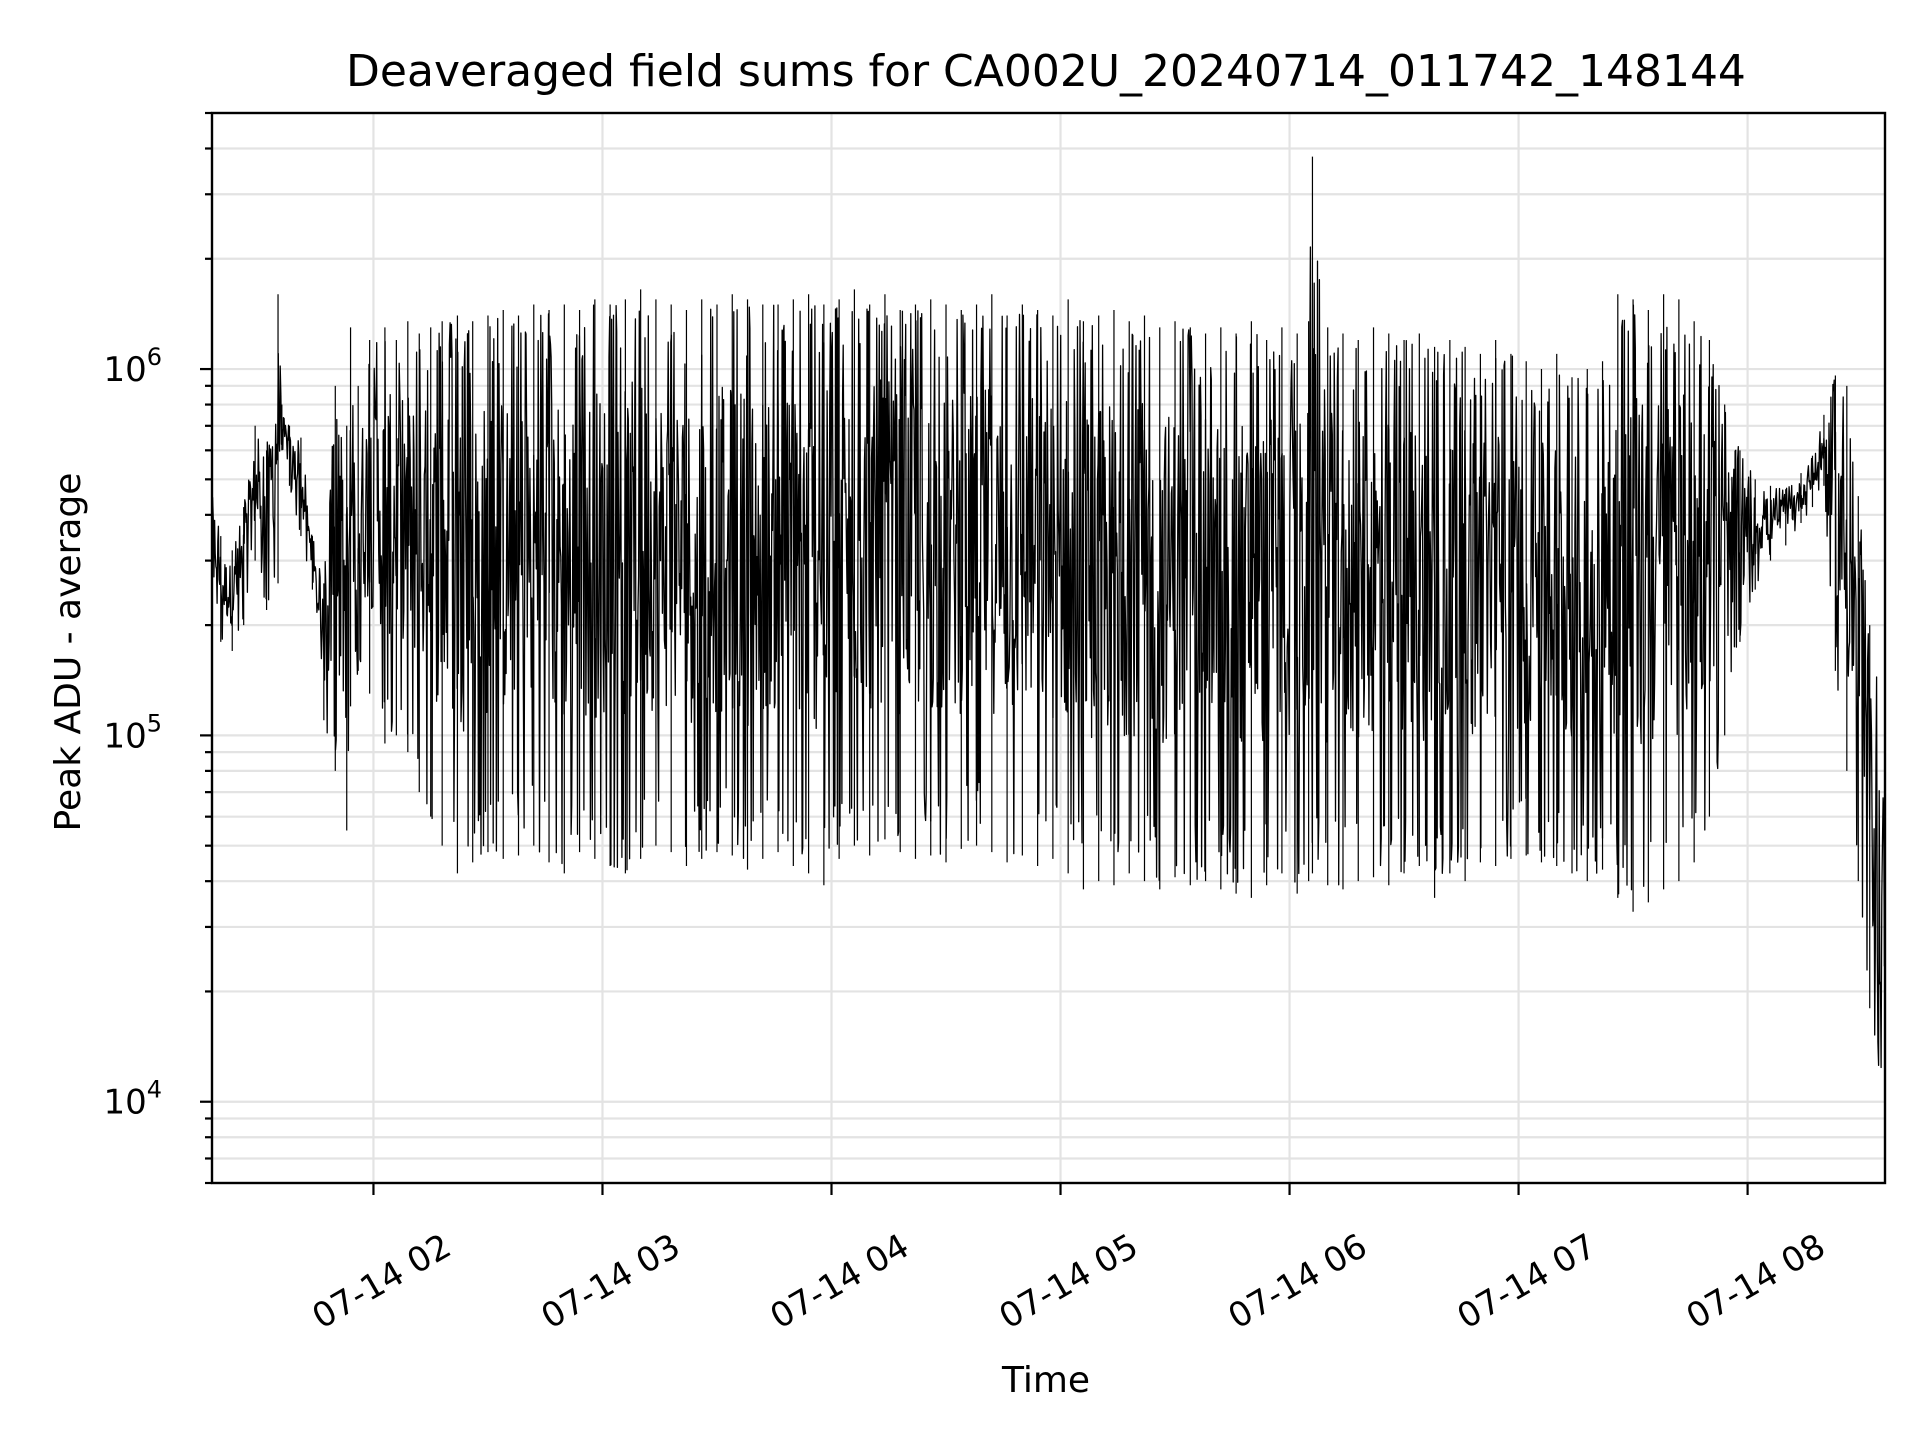 This screenshot has height=1440, width=1920. What do you see at coordinates (1045, 1380) in the screenshot?
I see `x-axis-label: Time` at bounding box center [1045, 1380].